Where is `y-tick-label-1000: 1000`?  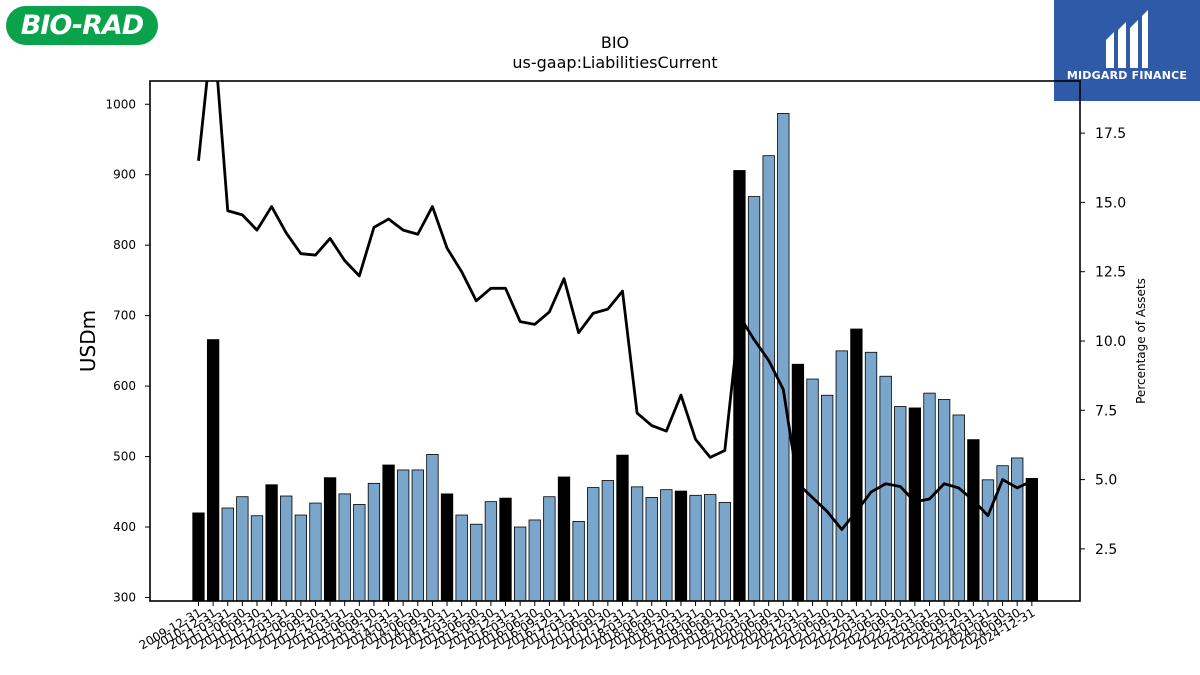 y-tick-label-1000: 1000 is located at coordinates (120, 104).